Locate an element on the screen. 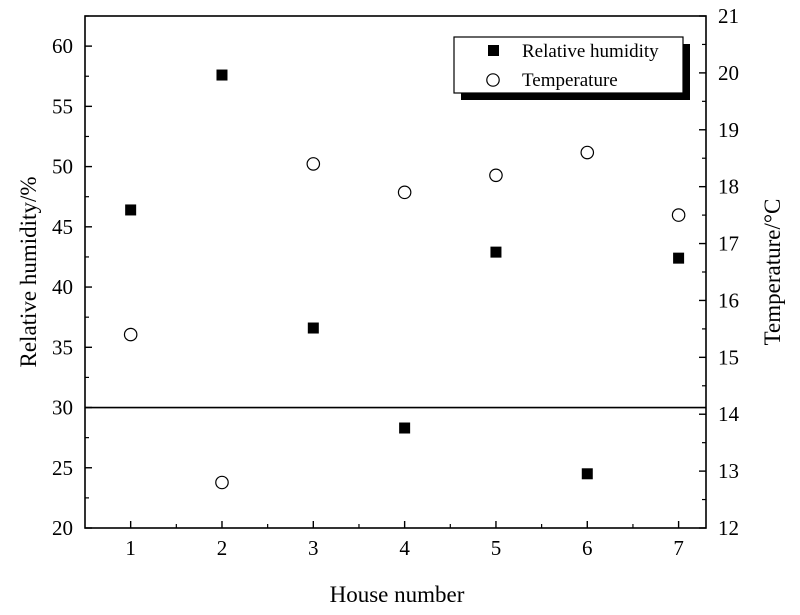 This screenshot has height=615, width=800. legend-circle-marker is located at coordinates (493, 80).